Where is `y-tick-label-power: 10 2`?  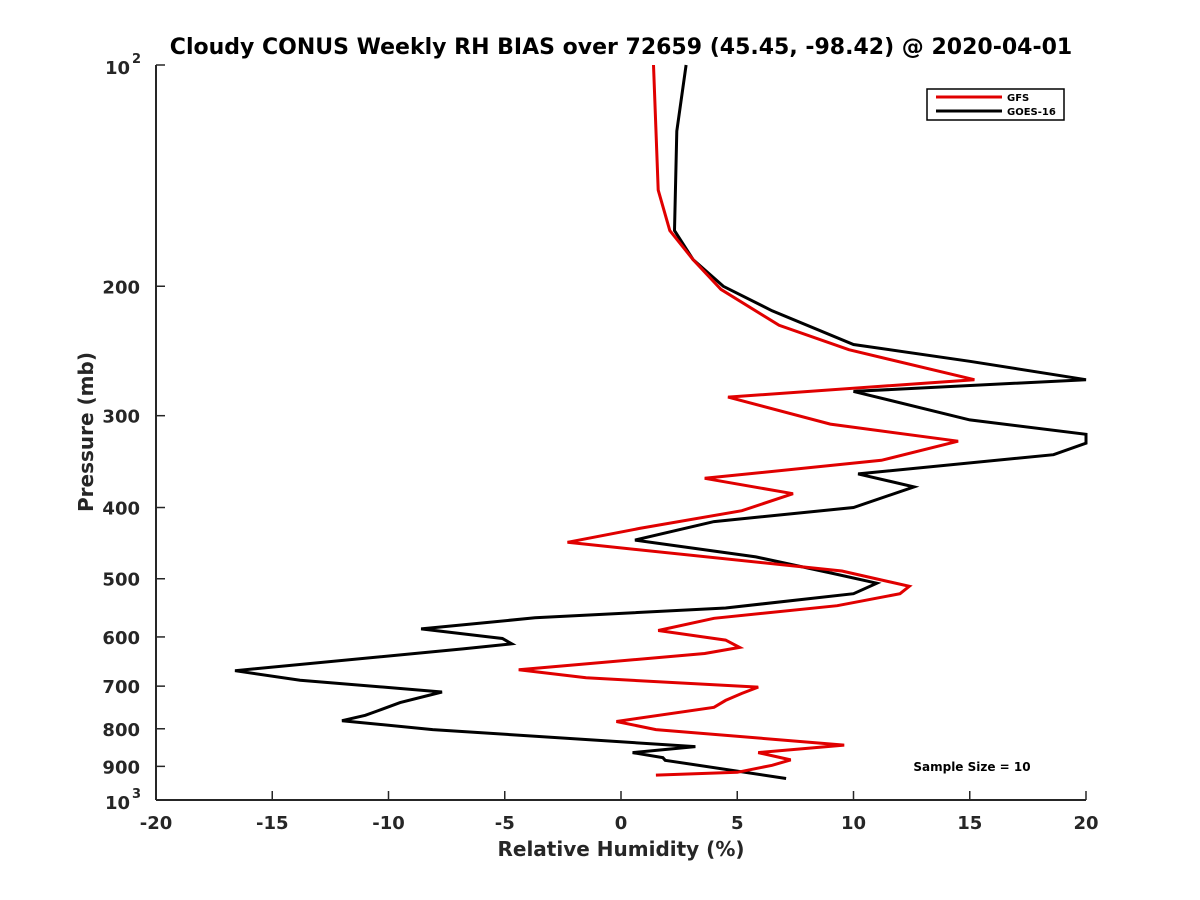 y-tick-label-power: 10 2 is located at coordinates (123, 65).